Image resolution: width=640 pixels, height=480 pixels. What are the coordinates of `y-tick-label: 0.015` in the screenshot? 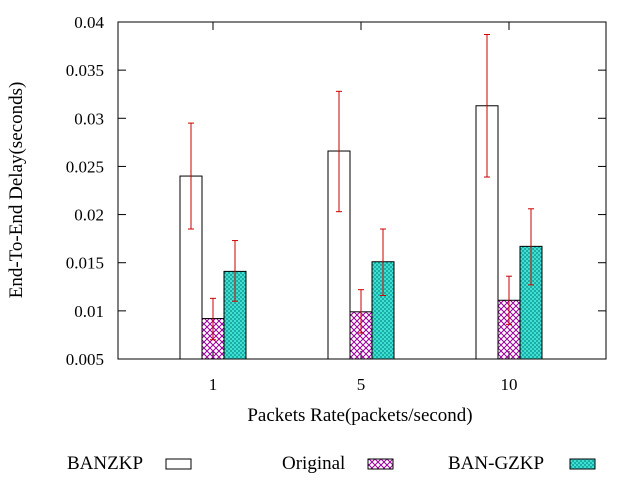 It's located at (85, 263).